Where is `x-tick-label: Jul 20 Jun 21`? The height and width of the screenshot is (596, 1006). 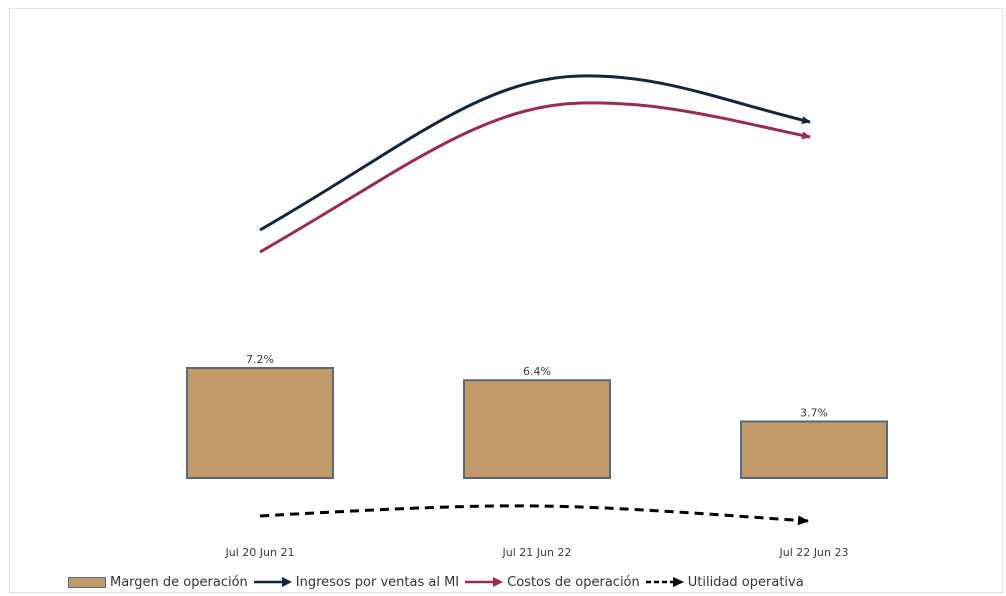 x-tick-label: Jul 20 Jun 21 is located at coordinates (260, 552).